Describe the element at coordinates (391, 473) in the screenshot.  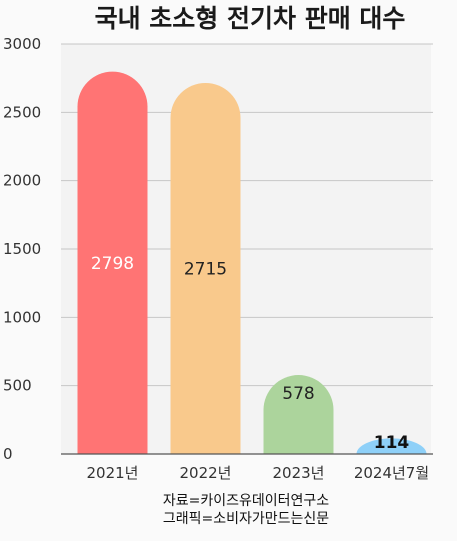
I see `x-tick-label: 2024년7월` at that location.